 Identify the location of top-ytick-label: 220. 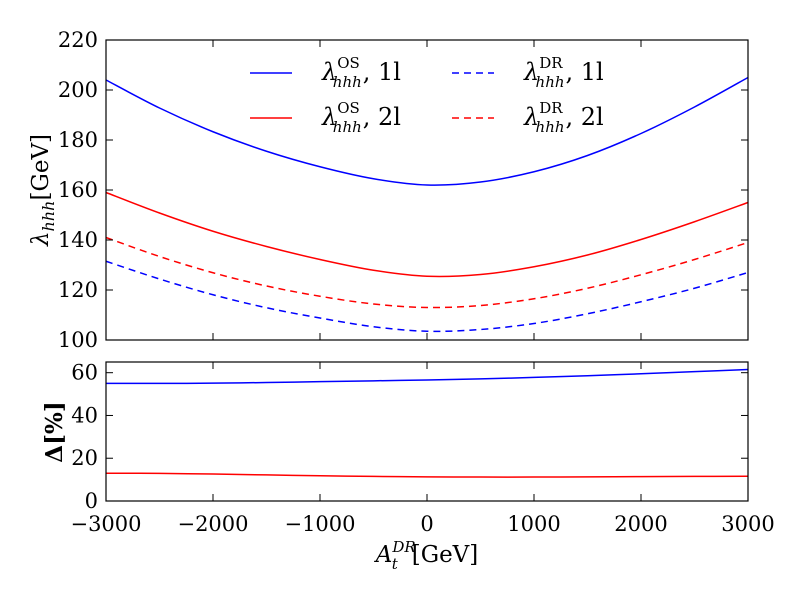
(78, 40).